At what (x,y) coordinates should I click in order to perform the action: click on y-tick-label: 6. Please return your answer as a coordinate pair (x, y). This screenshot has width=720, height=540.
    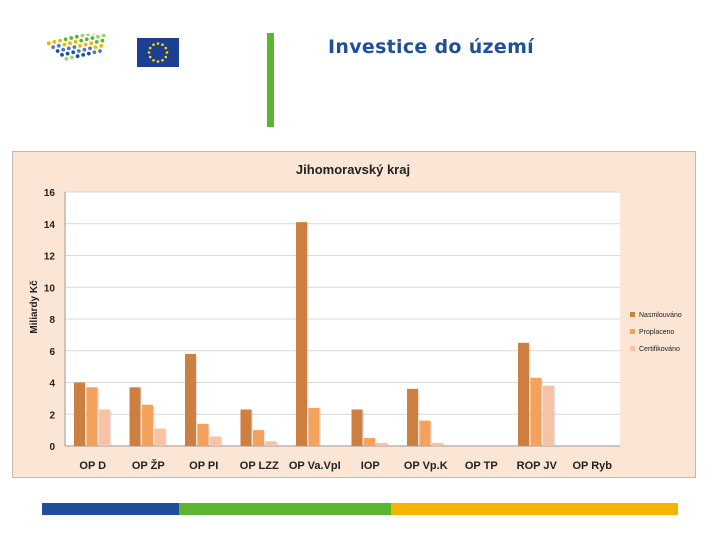
    Looking at the image, I should click on (52, 352).